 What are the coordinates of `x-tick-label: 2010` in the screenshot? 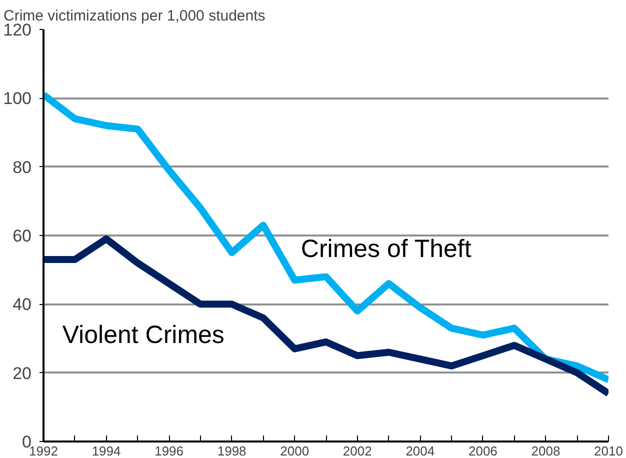 It's located at (608, 451).